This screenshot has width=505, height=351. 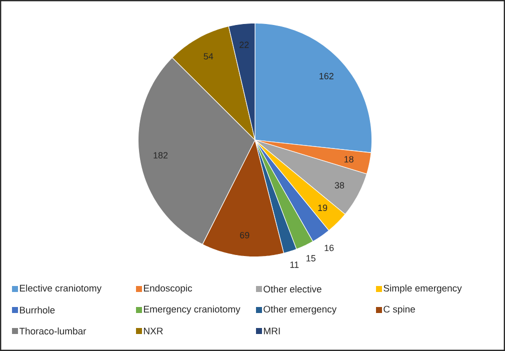 What do you see at coordinates (323, 208) in the screenshot?
I see `data-label: 19` at bounding box center [323, 208].